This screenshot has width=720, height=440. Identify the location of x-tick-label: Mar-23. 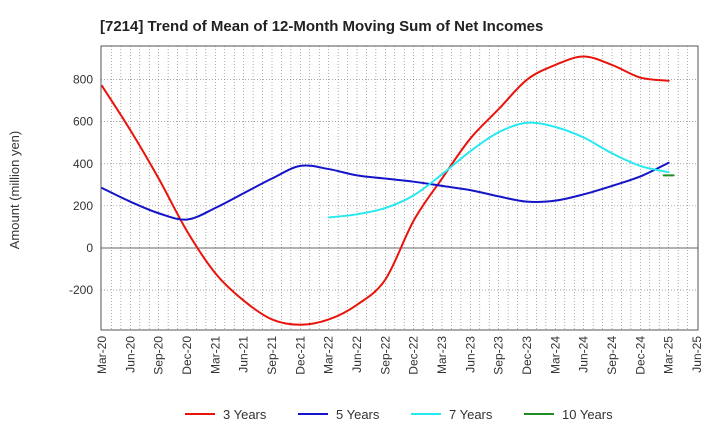
(442, 355).